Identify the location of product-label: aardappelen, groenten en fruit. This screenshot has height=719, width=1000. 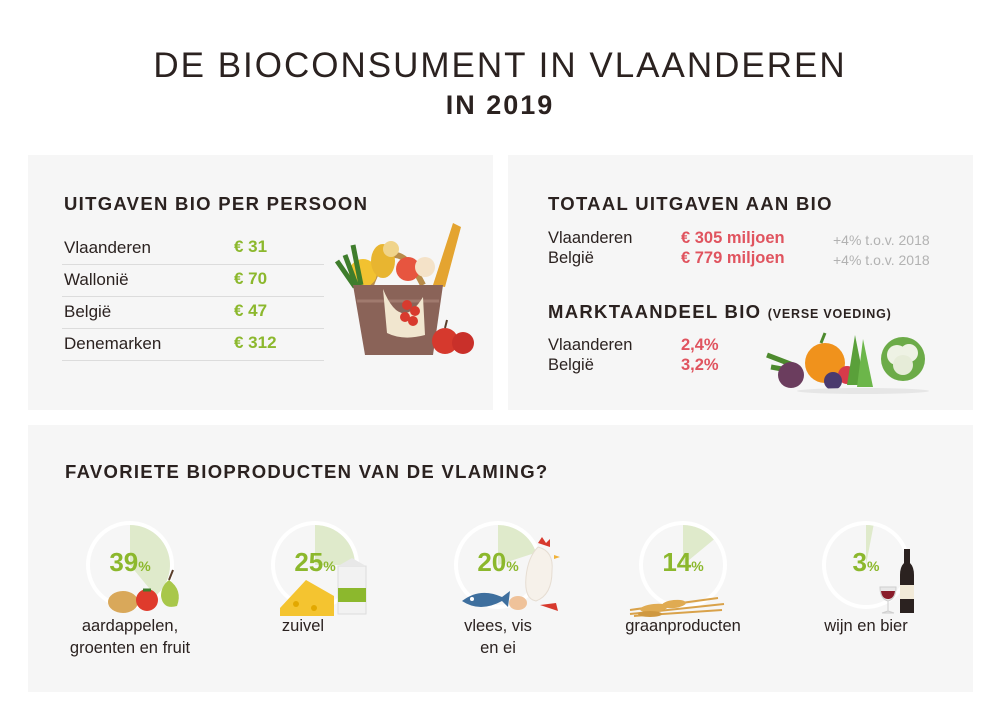
(130, 637).